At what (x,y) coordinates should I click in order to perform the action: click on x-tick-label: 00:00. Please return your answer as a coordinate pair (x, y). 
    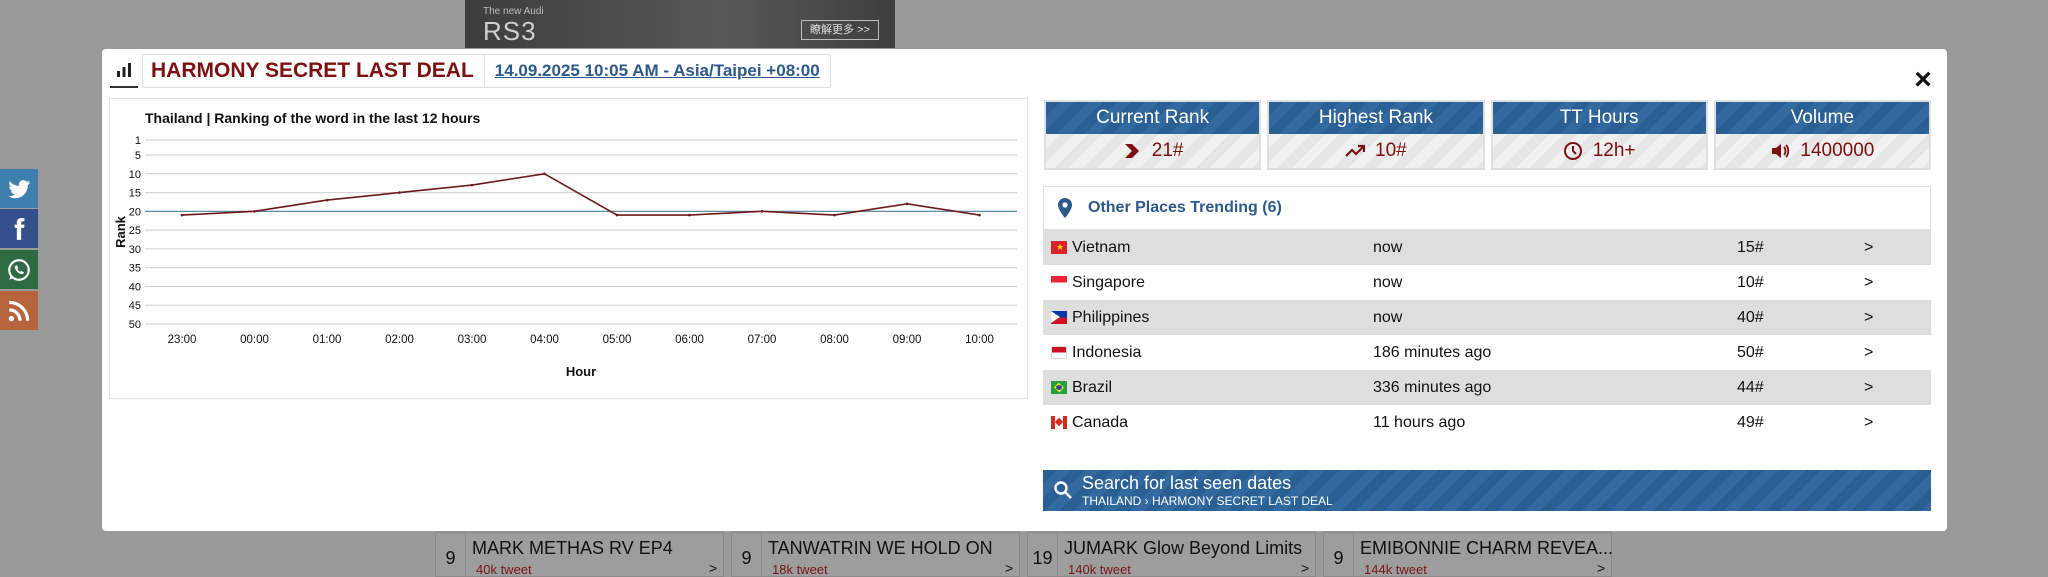
    Looking at the image, I should click on (254, 340).